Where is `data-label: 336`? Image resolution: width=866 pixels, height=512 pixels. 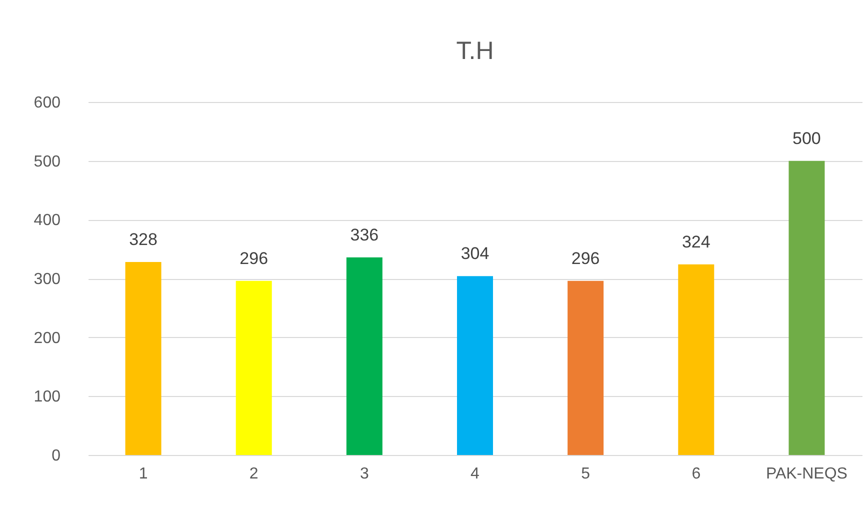 data-label: 336 is located at coordinates (364, 234).